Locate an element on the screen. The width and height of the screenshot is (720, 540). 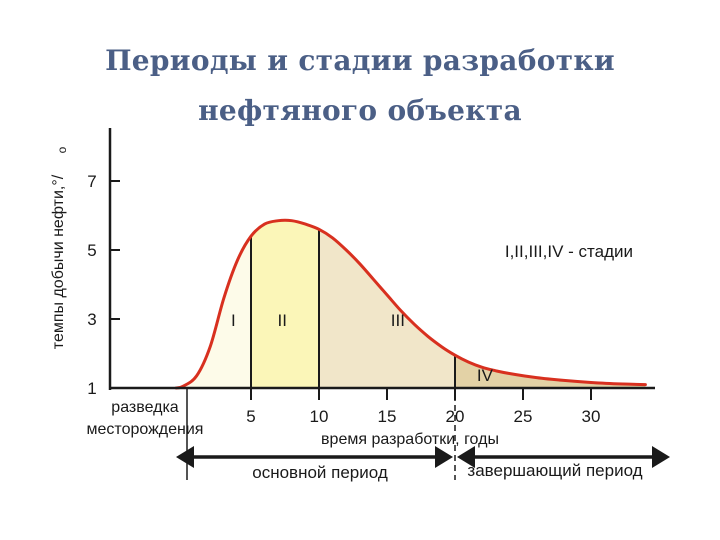
y-tick-label-3: 3 is located at coordinates (91, 319).